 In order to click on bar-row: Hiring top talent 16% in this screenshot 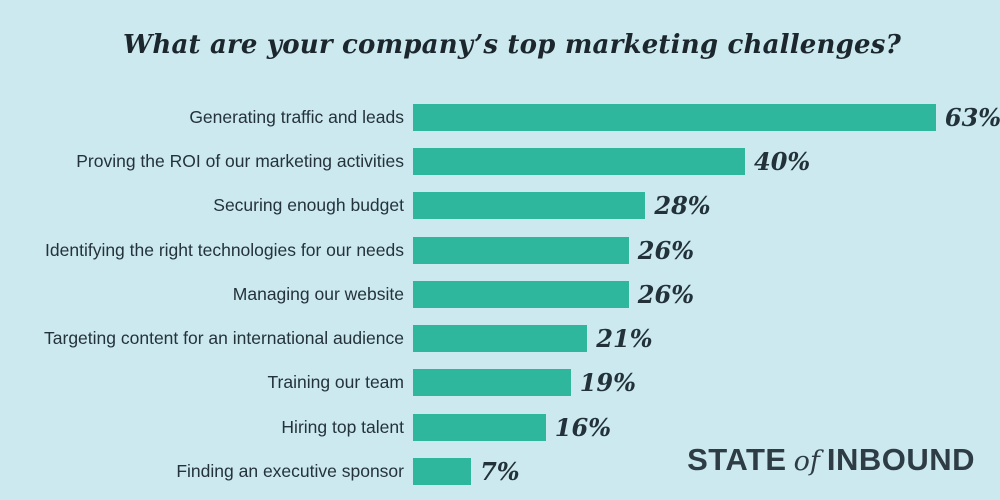, I will do `click(500, 427)`.